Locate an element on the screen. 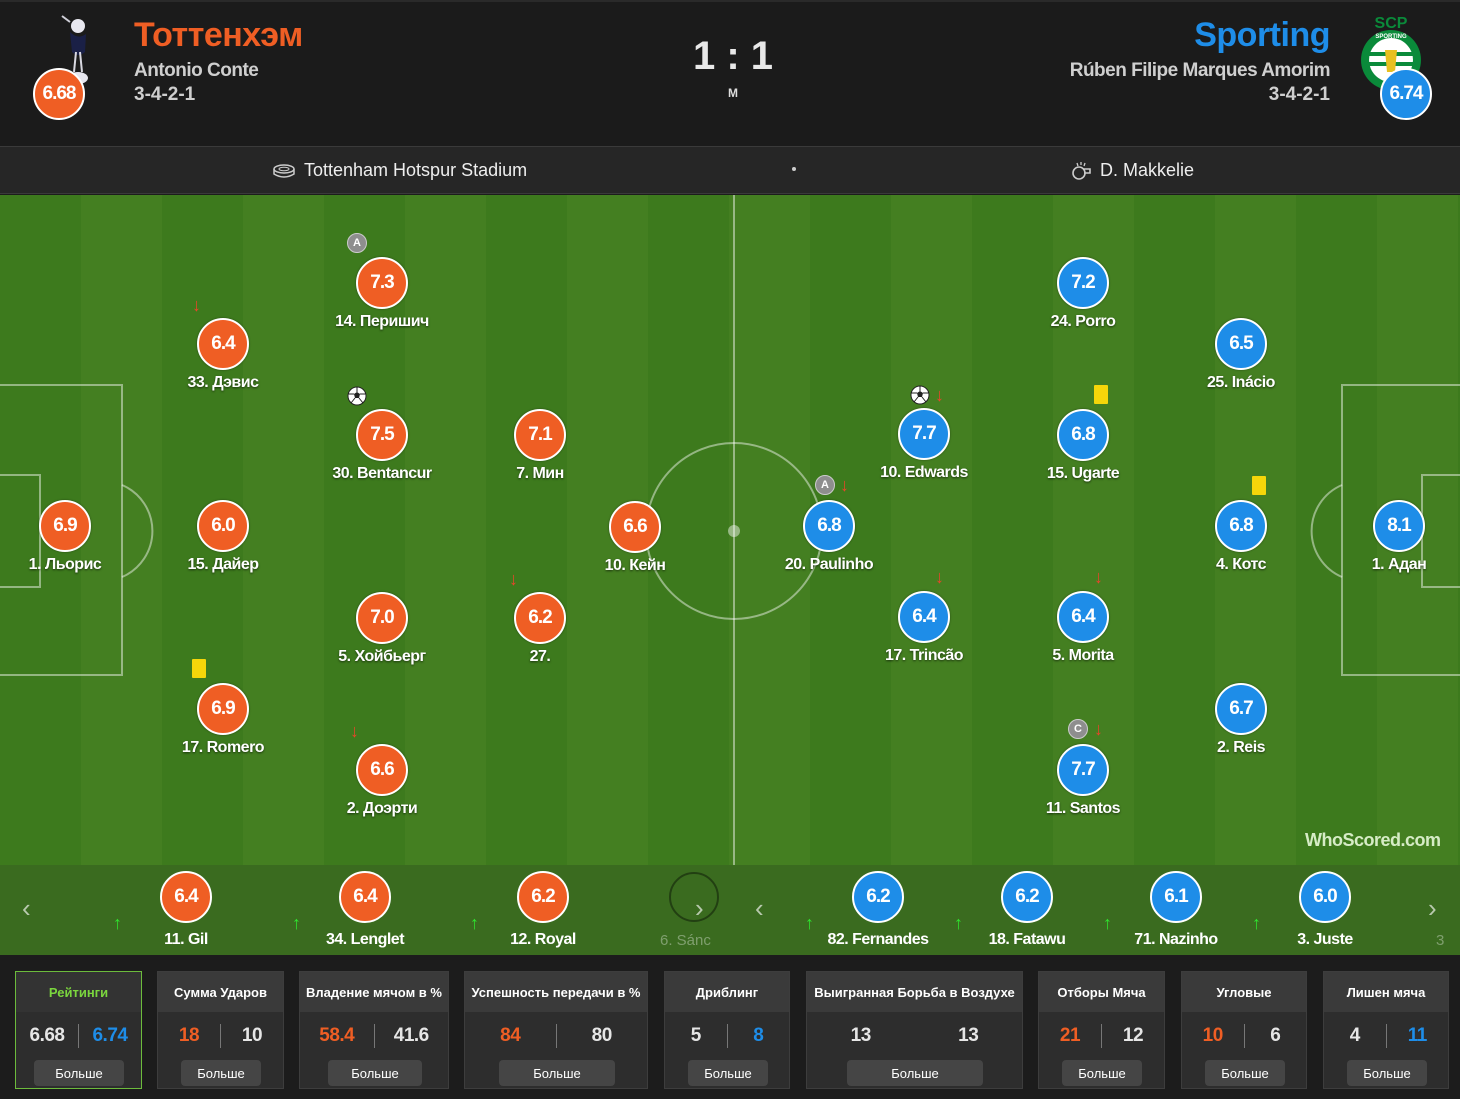 The height and width of the screenshot is (1099, 1460). player-rating: 6.7 is located at coordinates (1241, 709).